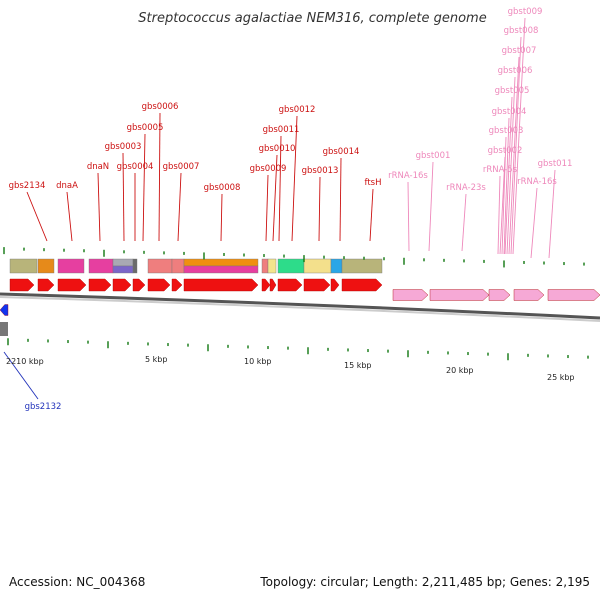 The height and width of the screenshot is (604, 600). Describe the element at coordinates (145, 128) in the screenshot. I see `gene-label-gbs0005: gbs0005` at that location.